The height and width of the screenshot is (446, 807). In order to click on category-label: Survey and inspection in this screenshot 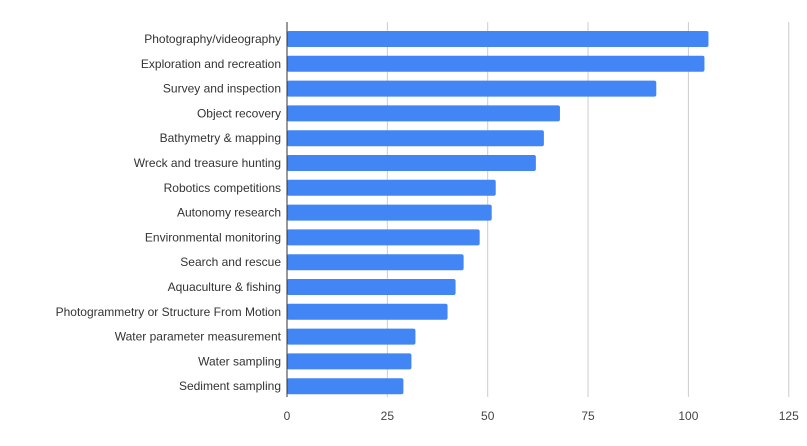, I will do `click(222, 89)`.